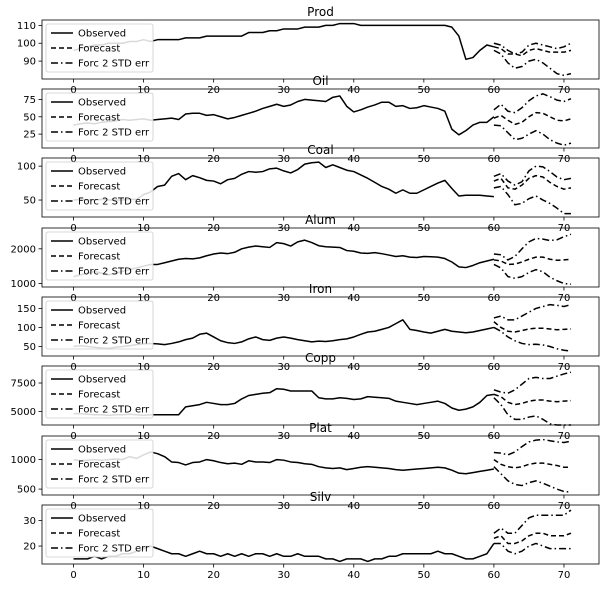  I want to click on legend-label-forecast-prod: Forecast, so click(99, 49).